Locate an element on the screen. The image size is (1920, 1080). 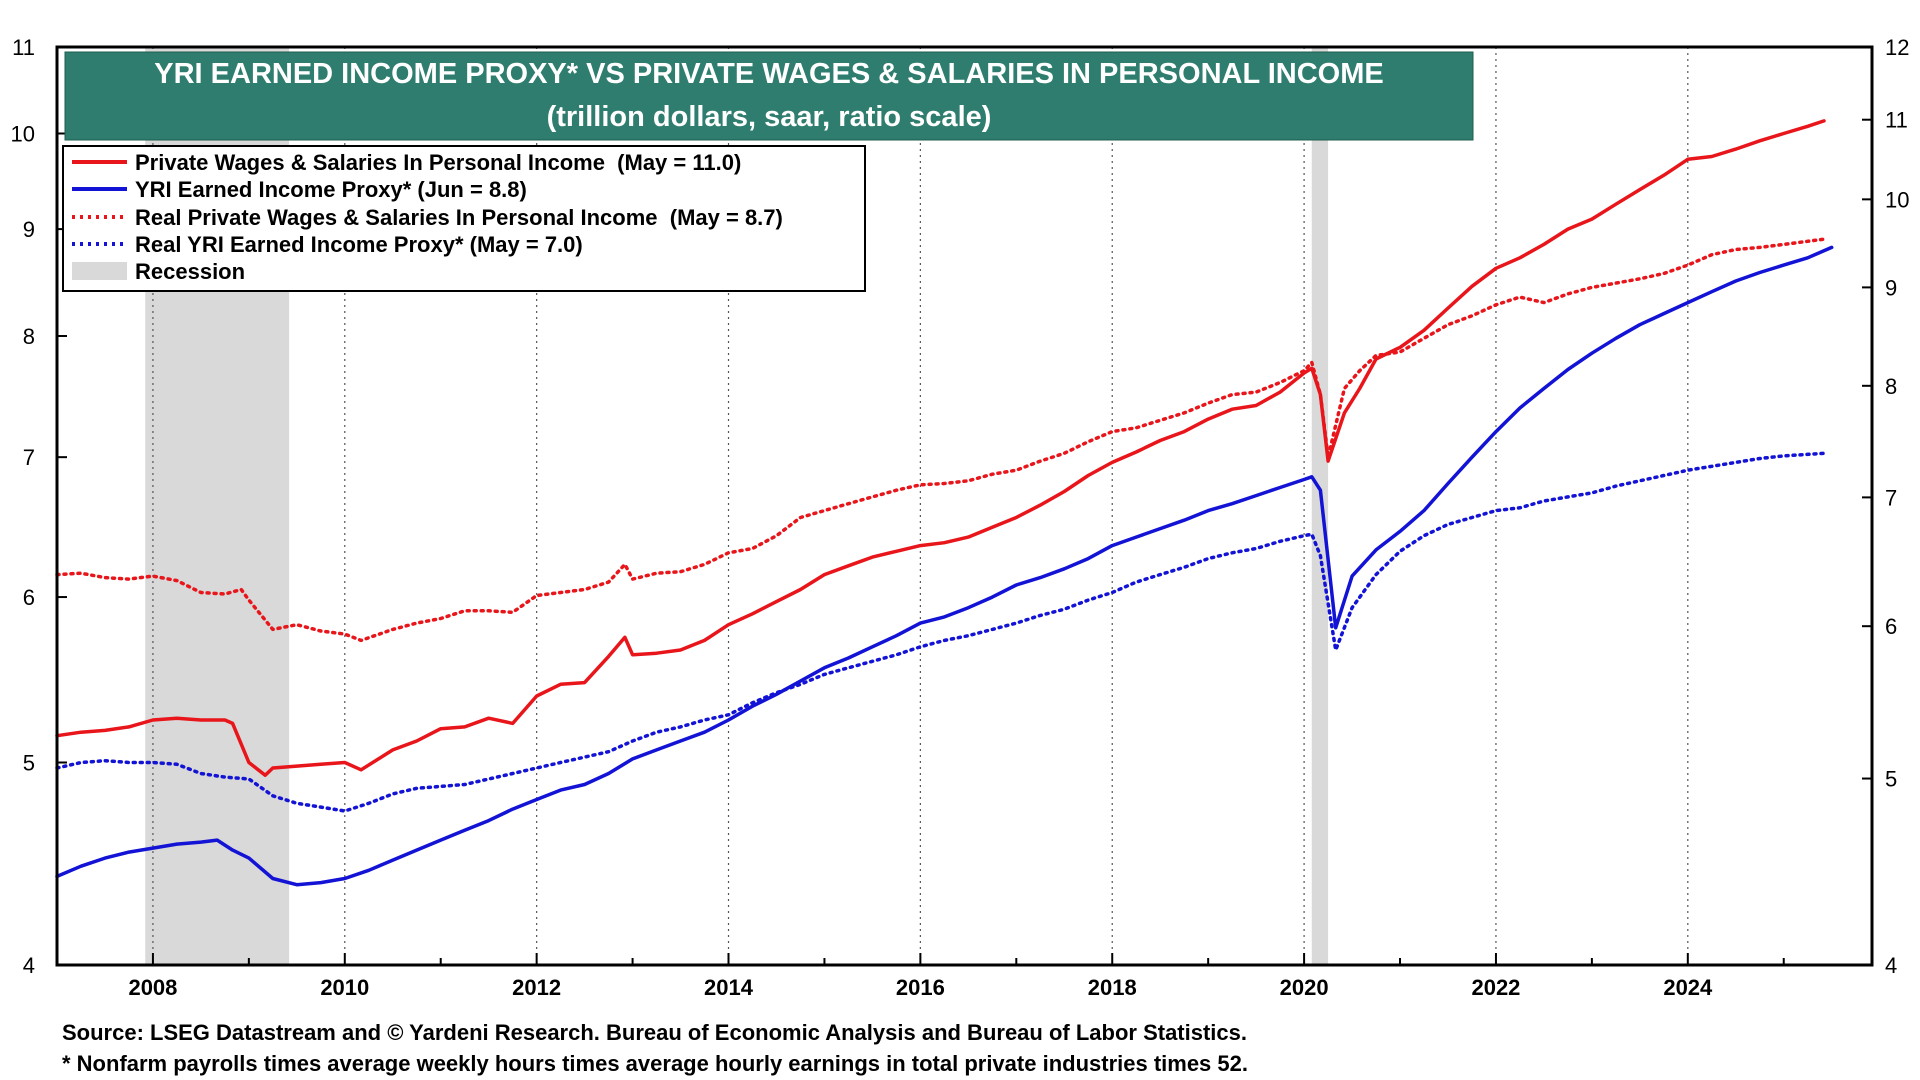
x-tick-label-2016: 2016 is located at coordinates (920, 987).